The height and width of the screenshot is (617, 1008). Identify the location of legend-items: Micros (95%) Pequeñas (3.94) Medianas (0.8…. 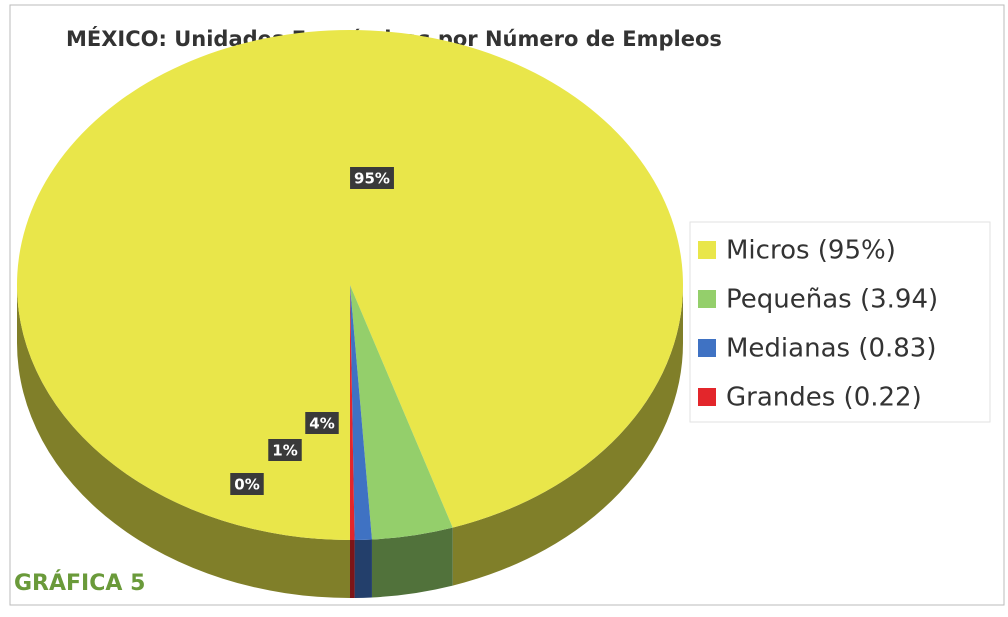
(818, 324).